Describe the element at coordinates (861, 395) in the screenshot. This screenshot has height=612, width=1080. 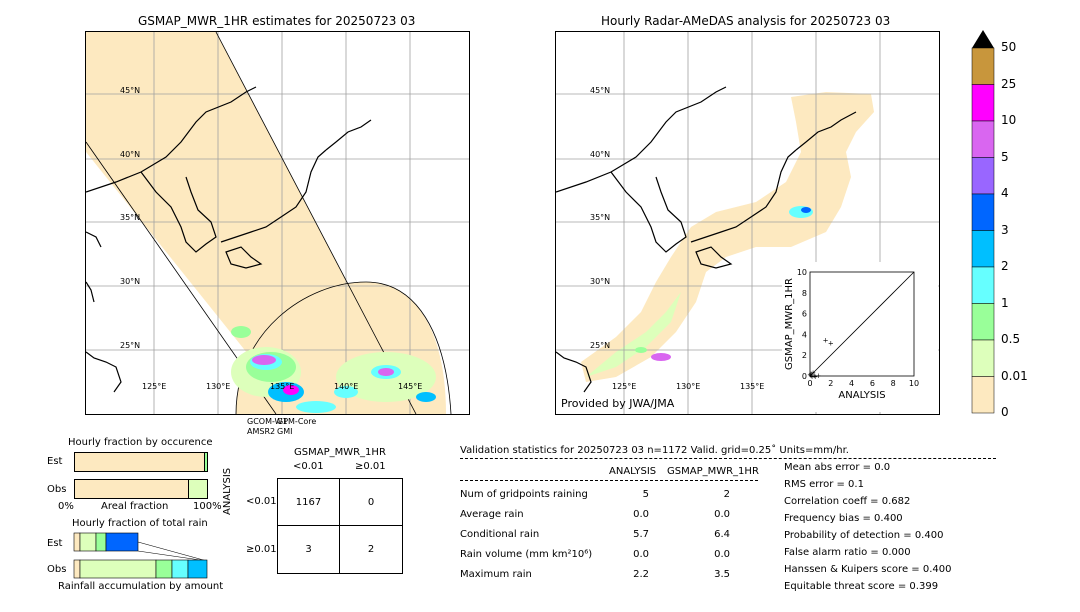
I see `scatter-xlabel: ANALYSIS` at that location.